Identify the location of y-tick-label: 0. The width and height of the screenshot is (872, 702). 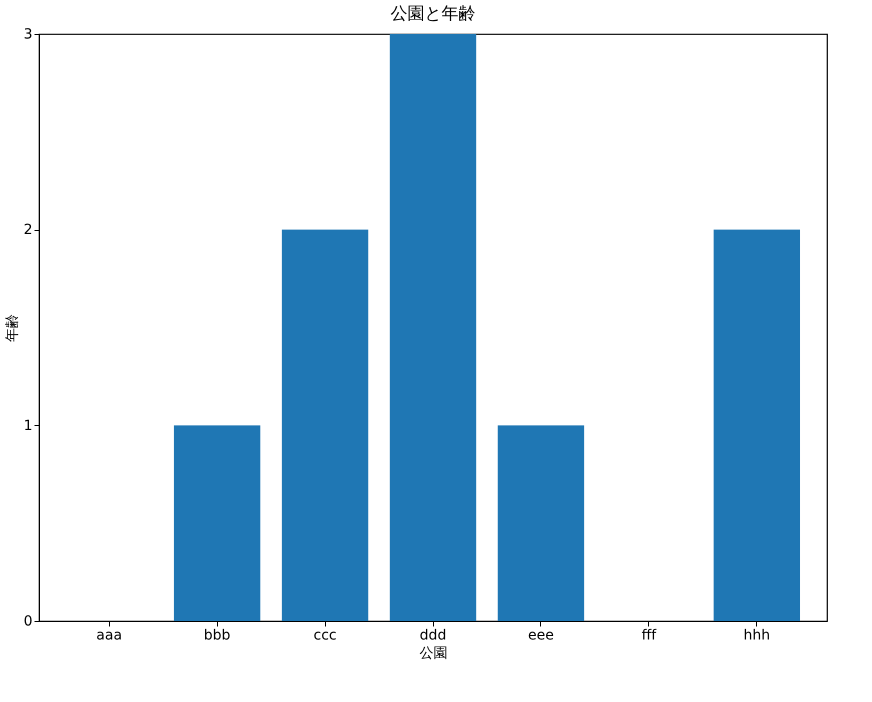
(28, 622).